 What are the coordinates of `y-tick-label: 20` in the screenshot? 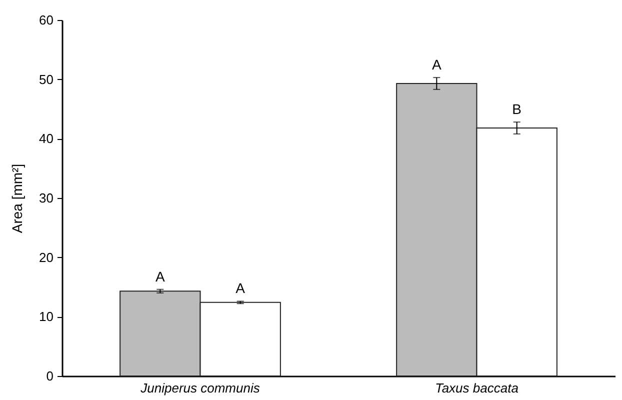 It's located at (46, 257).